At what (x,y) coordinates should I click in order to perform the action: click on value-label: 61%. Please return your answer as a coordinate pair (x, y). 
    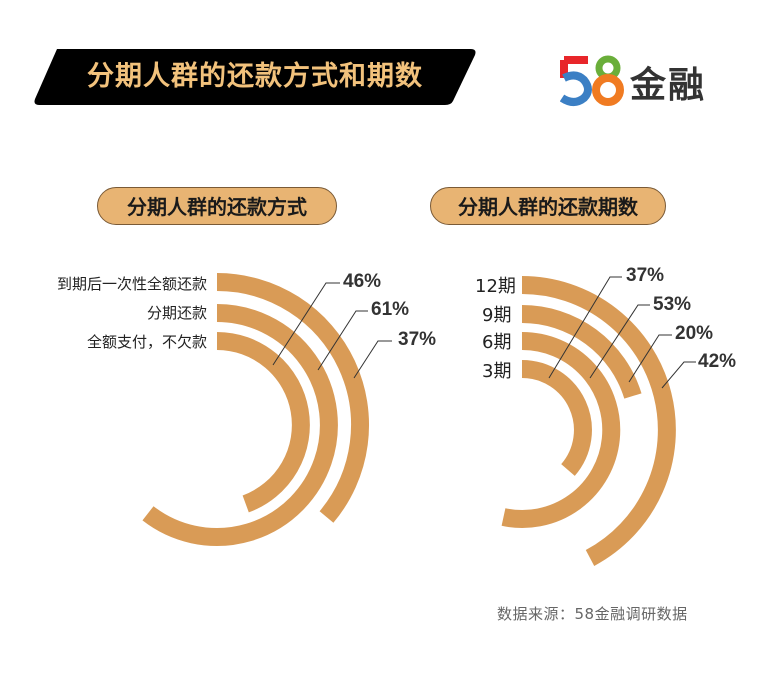
    Looking at the image, I should click on (390, 309).